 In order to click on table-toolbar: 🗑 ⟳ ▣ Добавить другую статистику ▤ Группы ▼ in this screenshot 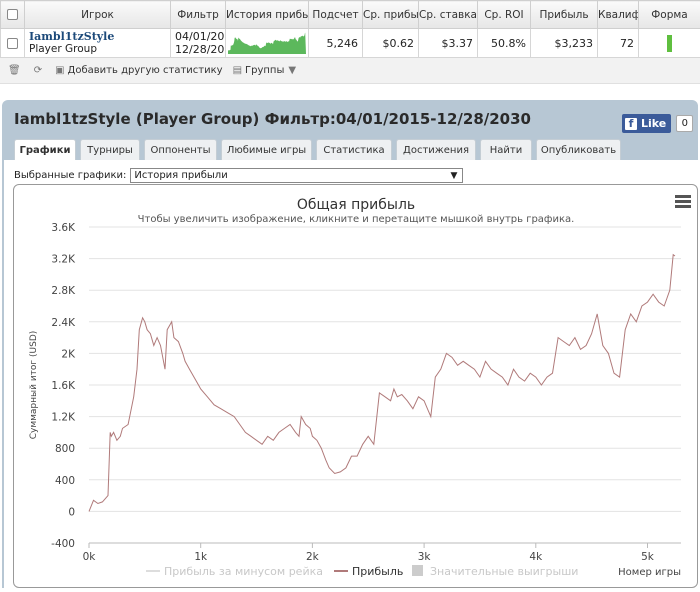, I will do `click(350, 71)`.